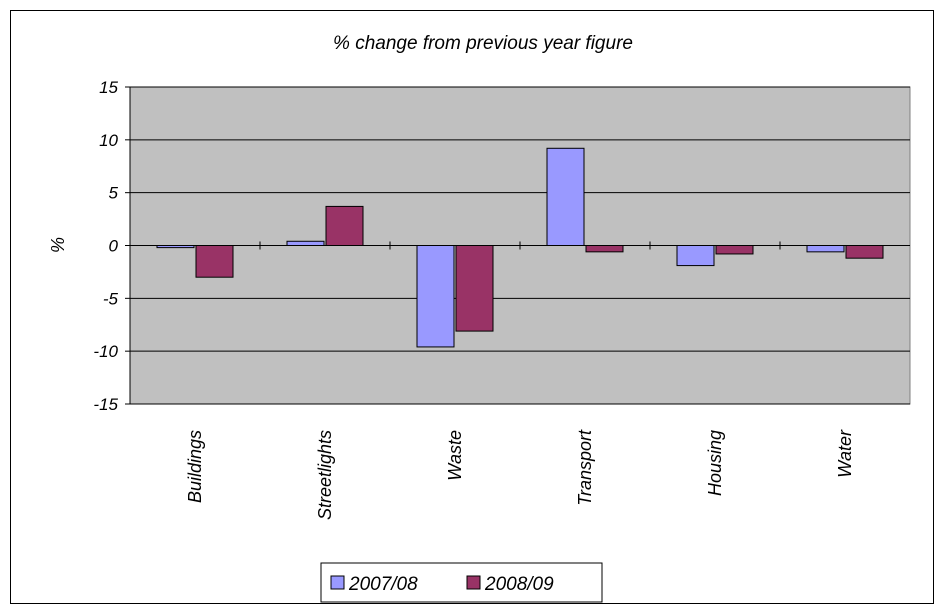 The width and height of the screenshot is (936, 605). What do you see at coordinates (105, 404) in the screenshot?
I see `y-tick-label: -15` at bounding box center [105, 404].